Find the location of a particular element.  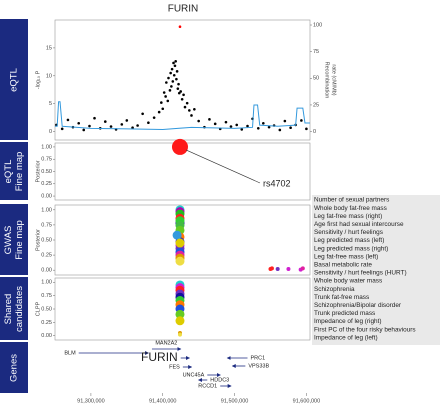

y2-tick-label: 75 is located at coordinates (316, 52).